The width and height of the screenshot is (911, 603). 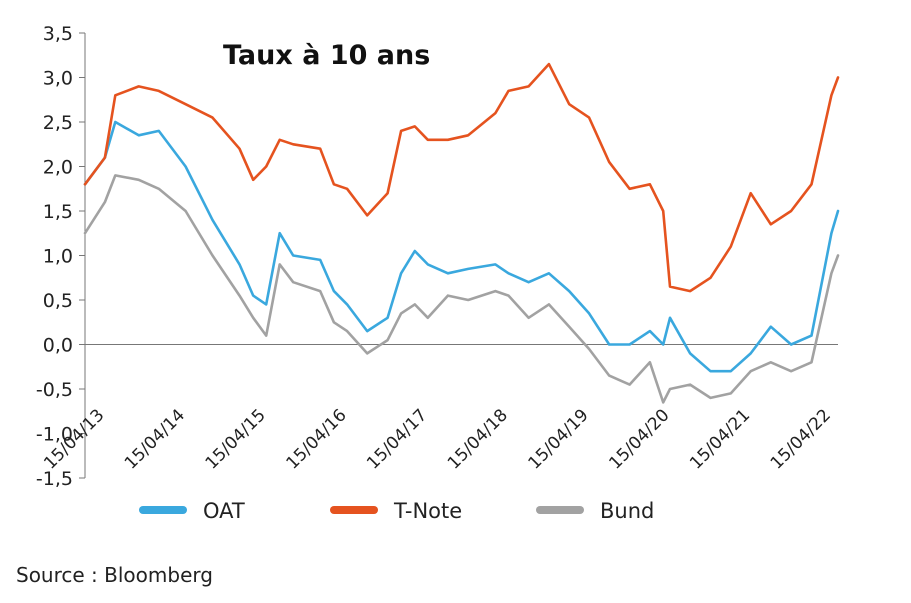 I want to click on y-tick-label: 3,0, so click(x=58, y=79).